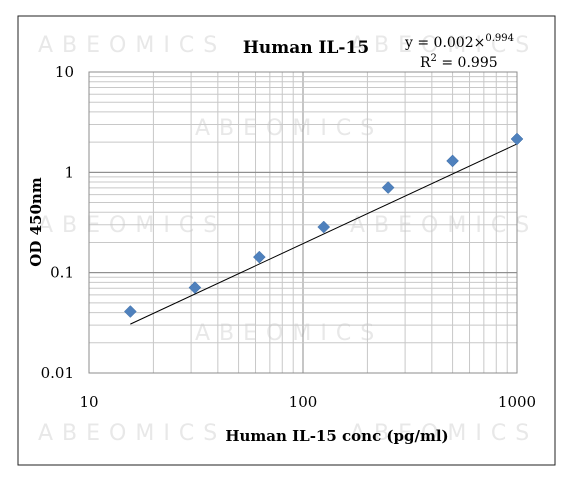 This screenshot has width=567, height=482. Describe the element at coordinates (467, 63) in the screenshot. I see `r2-value: = 0.995` at that location.